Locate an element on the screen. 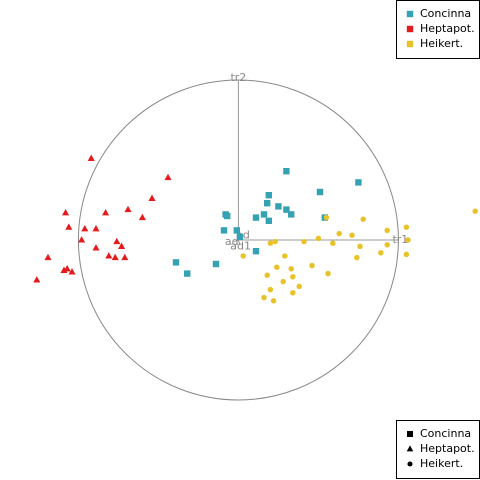 Image resolution: width=480 pixels, height=480 pixels. shape-legend: Concinna Heptapot. Heikert. is located at coordinates (438, 449).